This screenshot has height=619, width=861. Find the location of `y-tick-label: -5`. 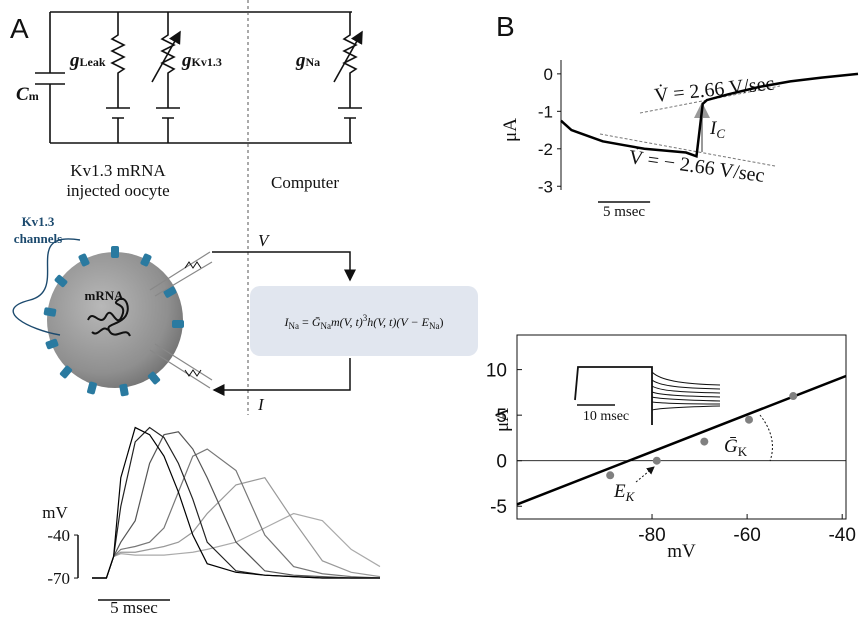

y-tick-label: -5 is located at coordinates (498, 507).